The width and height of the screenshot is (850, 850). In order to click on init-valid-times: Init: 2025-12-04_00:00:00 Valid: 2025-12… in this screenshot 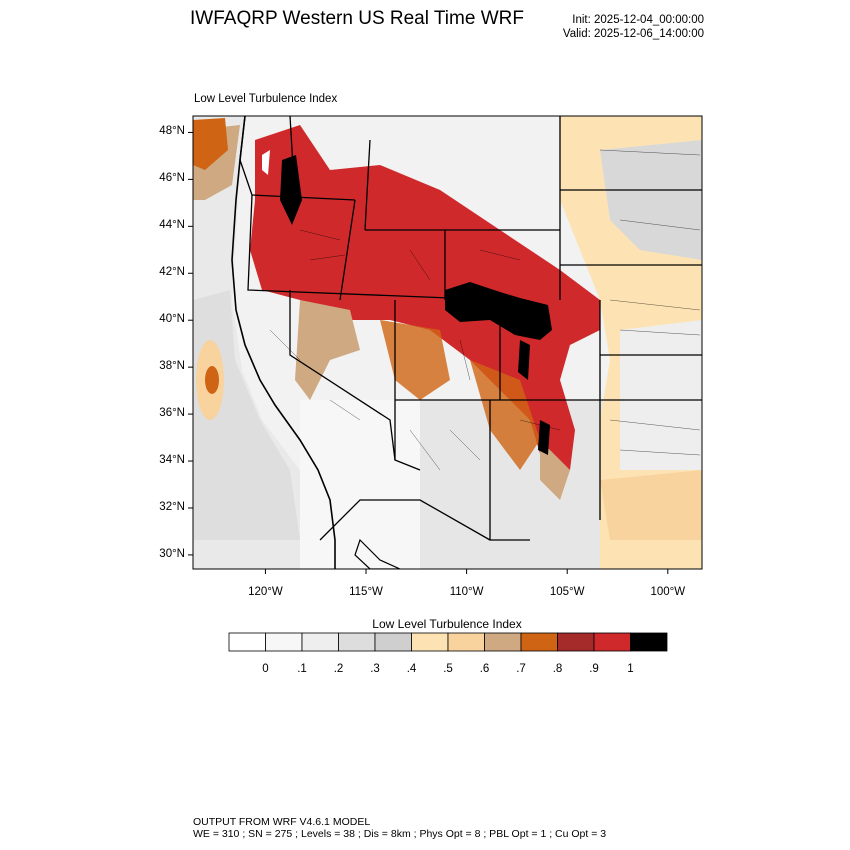, I will do `click(633, 27)`.